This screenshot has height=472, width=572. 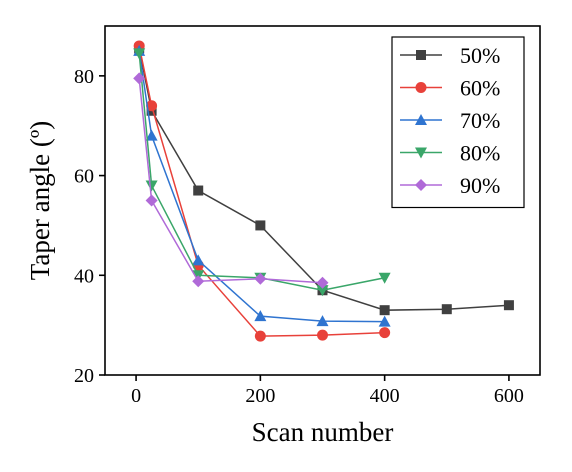 I want to click on y-axis-title: Taper angle (º), so click(x=40, y=200).